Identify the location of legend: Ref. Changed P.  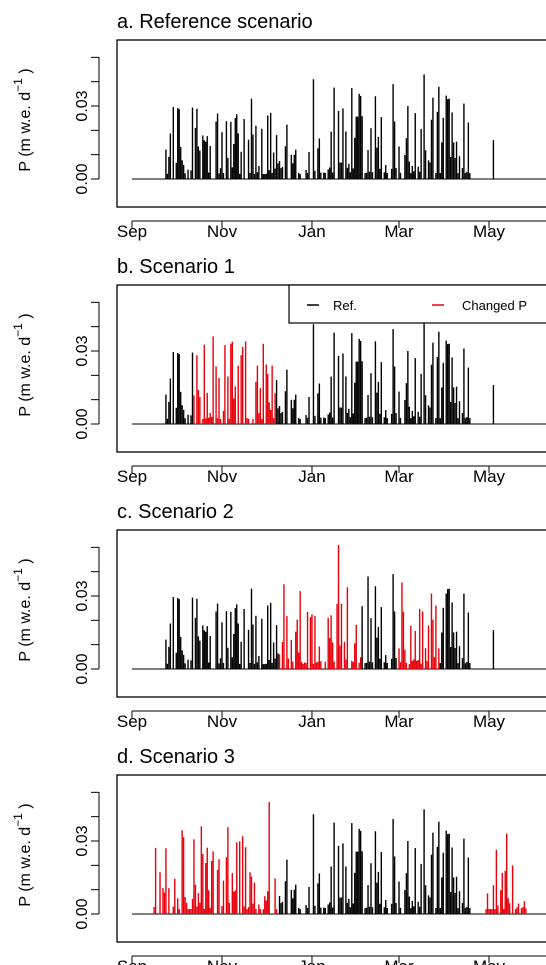
(417, 304).